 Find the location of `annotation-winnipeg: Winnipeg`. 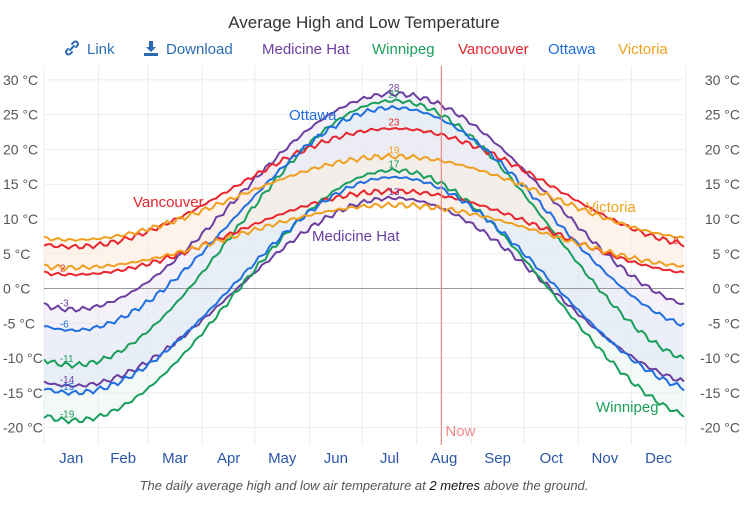

annotation-winnipeg: Winnipeg is located at coordinates (627, 407).